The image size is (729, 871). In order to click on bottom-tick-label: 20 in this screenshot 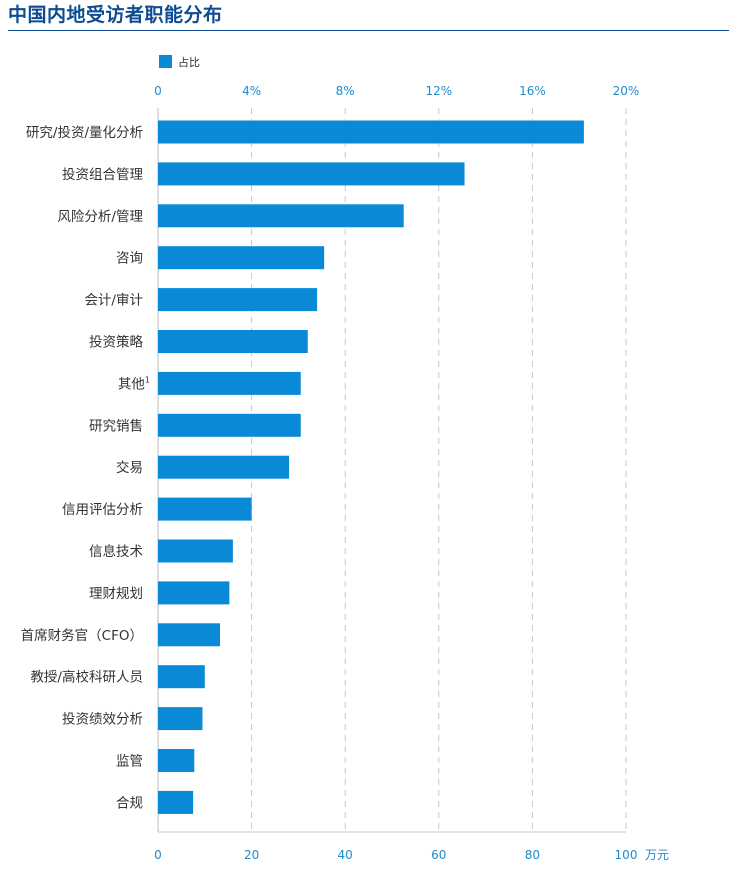, I will do `click(251, 855)`.